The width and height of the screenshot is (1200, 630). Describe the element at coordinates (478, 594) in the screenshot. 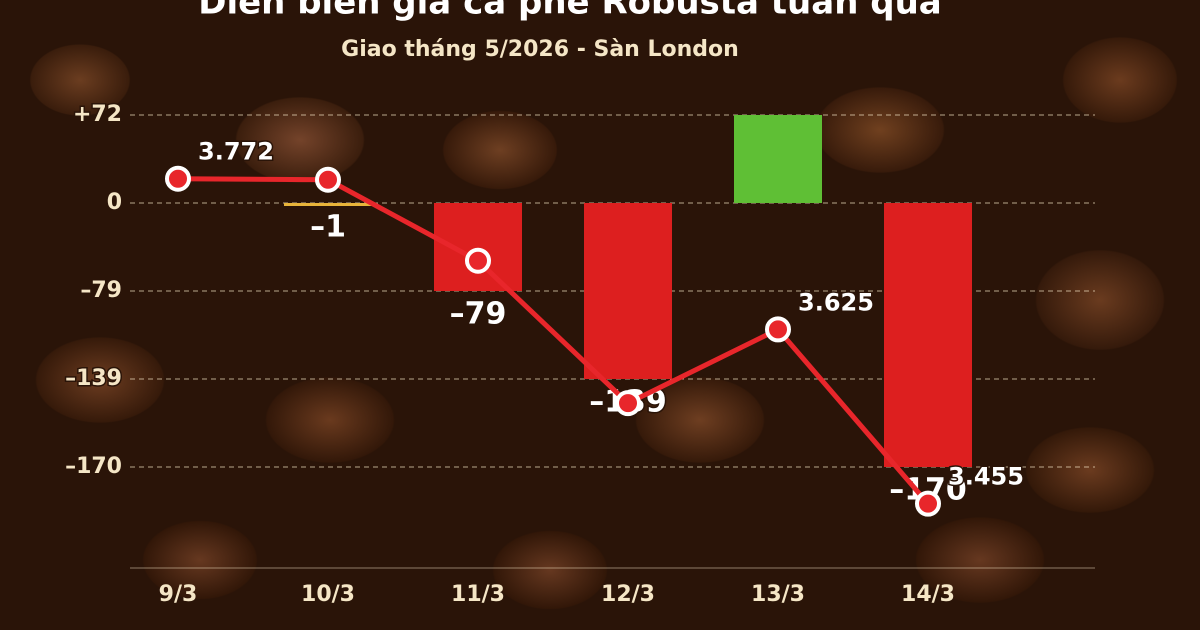

I see `x-tick-label: 11/3` at that location.